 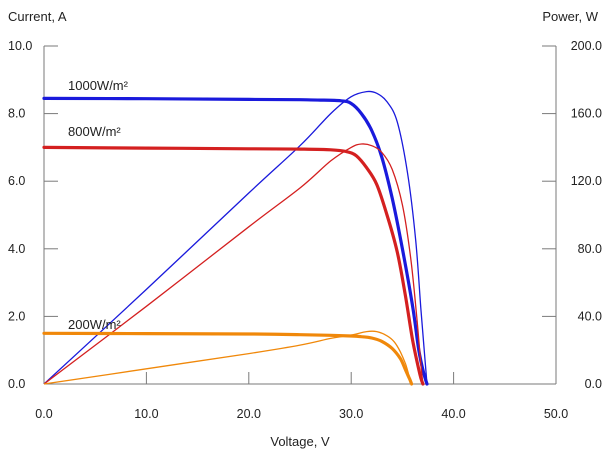 I want to click on x-tick-label: 20.0, so click(x=249, y=414).